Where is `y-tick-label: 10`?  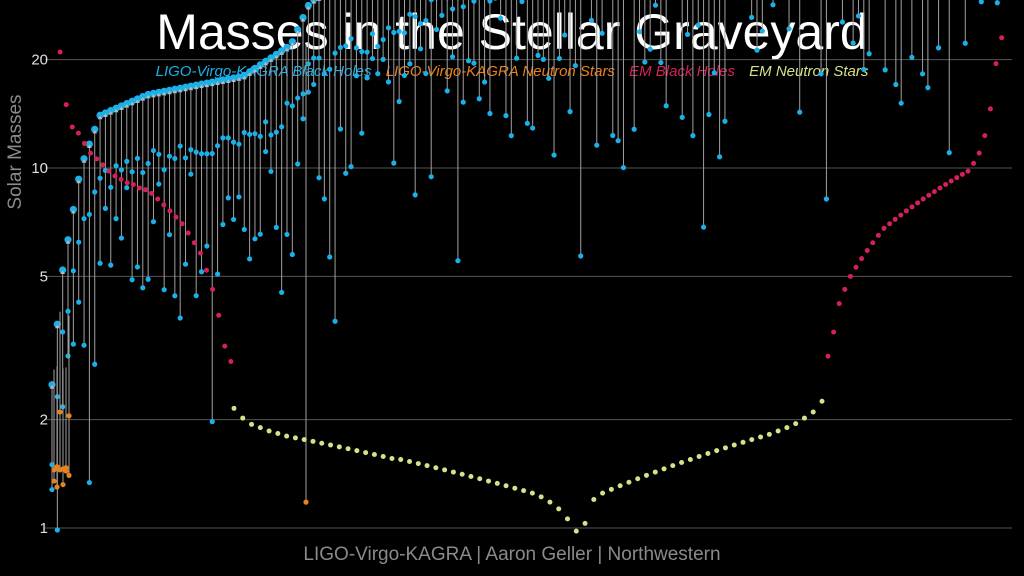 y-tick-label: 10 is located at coordinates (39, 168).